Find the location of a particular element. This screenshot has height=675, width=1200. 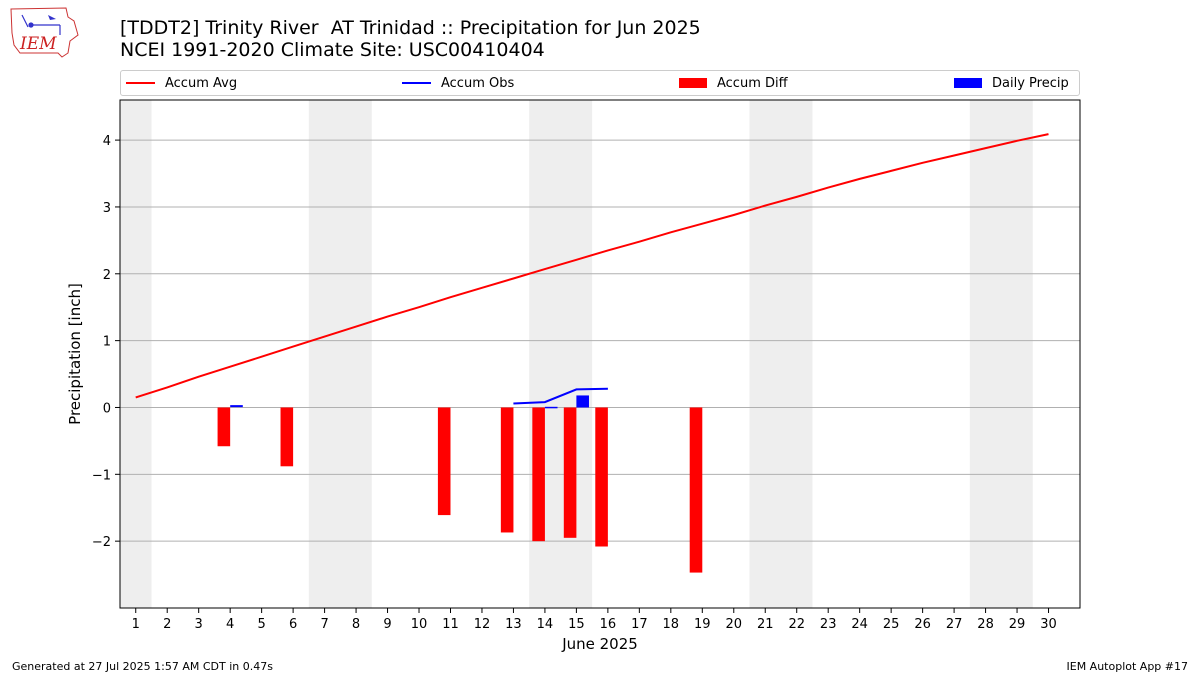

y-tick-label: 1 is located at coordinates (107, 342).